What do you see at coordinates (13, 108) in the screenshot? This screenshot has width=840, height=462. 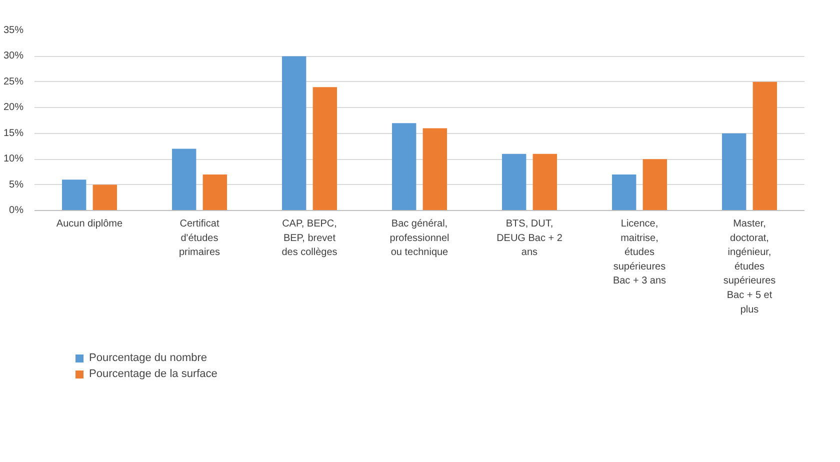 I see `y-tick-label: 20%` at bounding box center [13, 108].